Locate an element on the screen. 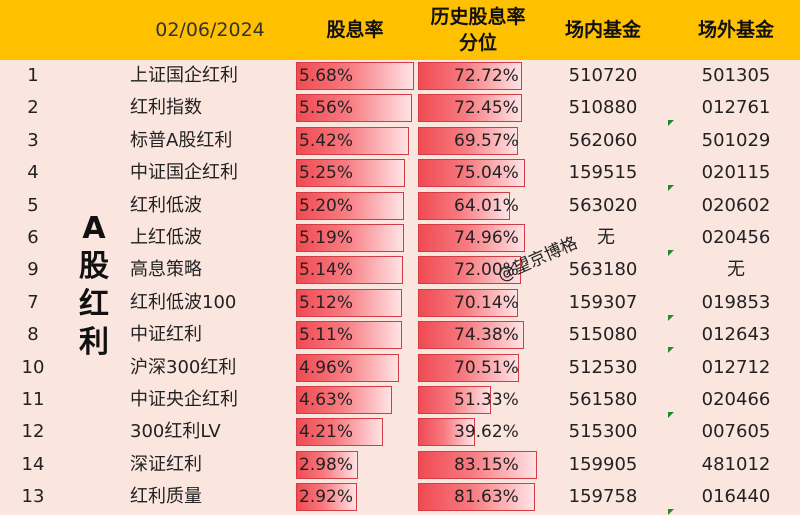  row-index: 5 is located at coordinates (33, 205).